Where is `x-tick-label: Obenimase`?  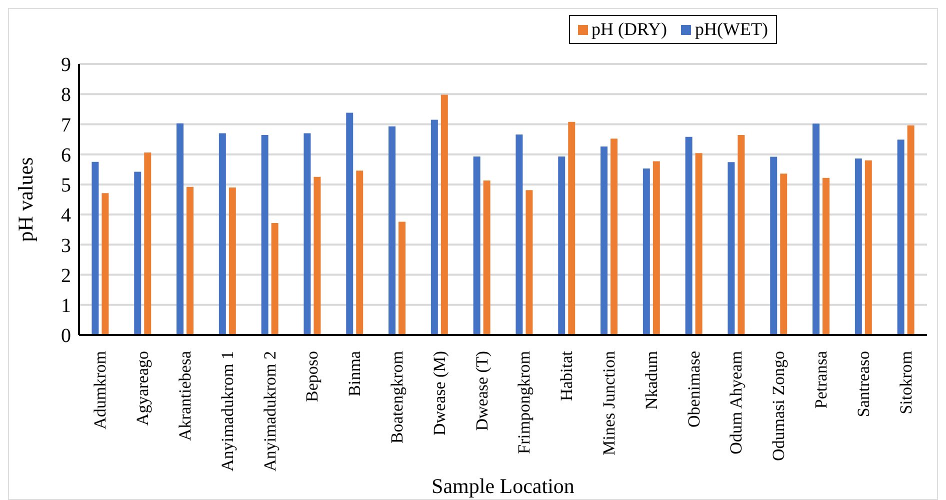 x-tick-label: Obenimase is located at coordinates (694, 389).